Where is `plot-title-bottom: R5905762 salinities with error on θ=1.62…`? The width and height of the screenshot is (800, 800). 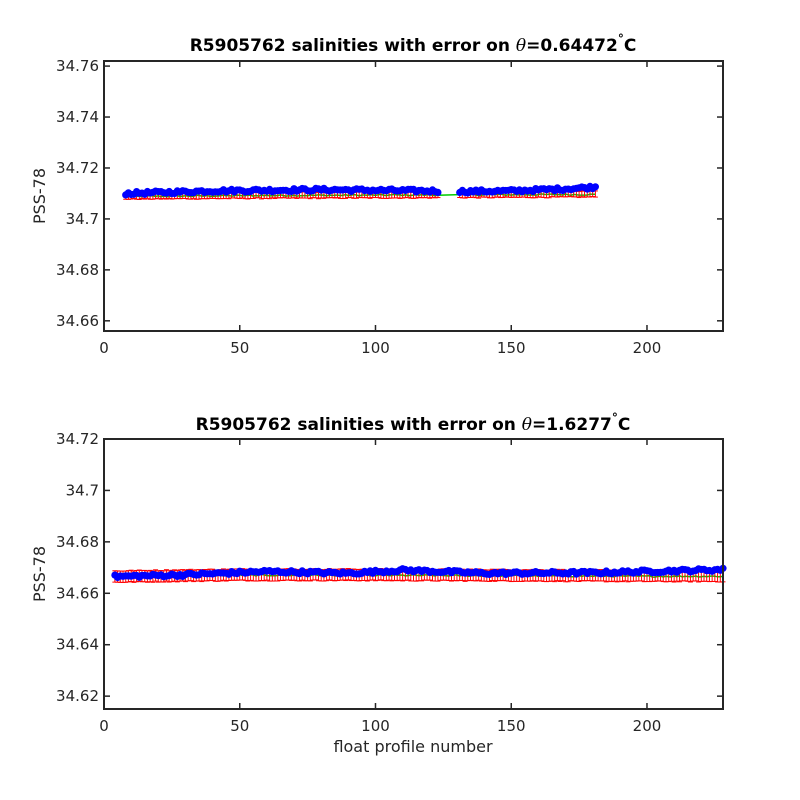 plot-title-bottom: R5905762 salinities with error on θ=1.62… is located at coordinates (413, 423).